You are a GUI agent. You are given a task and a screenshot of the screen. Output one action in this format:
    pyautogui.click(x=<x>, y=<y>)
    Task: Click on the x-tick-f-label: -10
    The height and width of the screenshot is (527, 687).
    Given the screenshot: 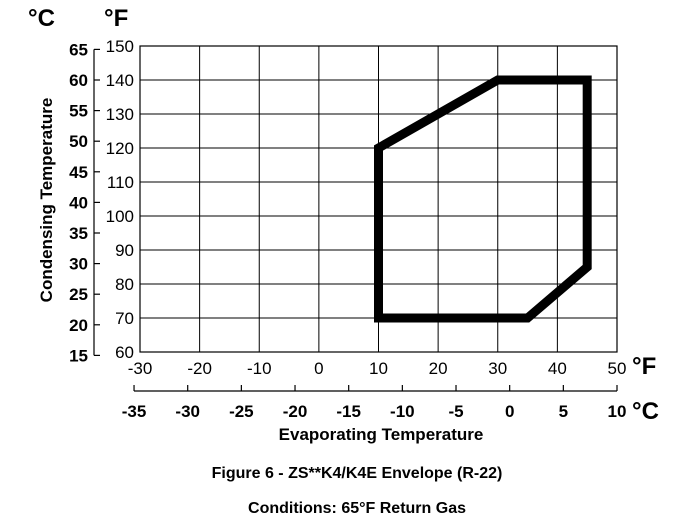 What is the action you would take?
    pyautogui.click(x=259, y=368)
    